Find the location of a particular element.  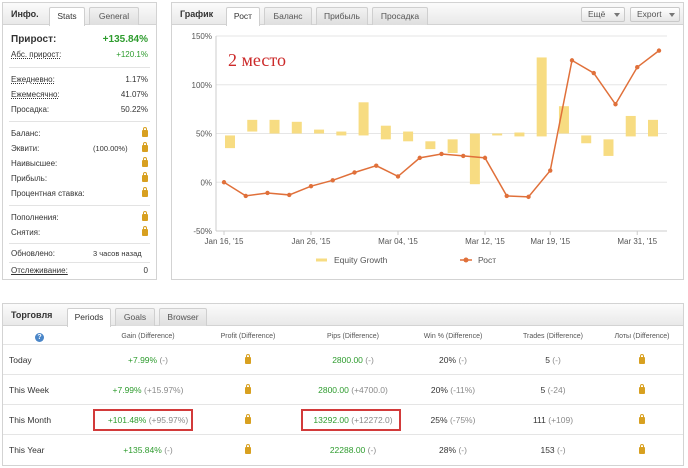

y-tick-label: 150% is located at coordinates (202, 36).